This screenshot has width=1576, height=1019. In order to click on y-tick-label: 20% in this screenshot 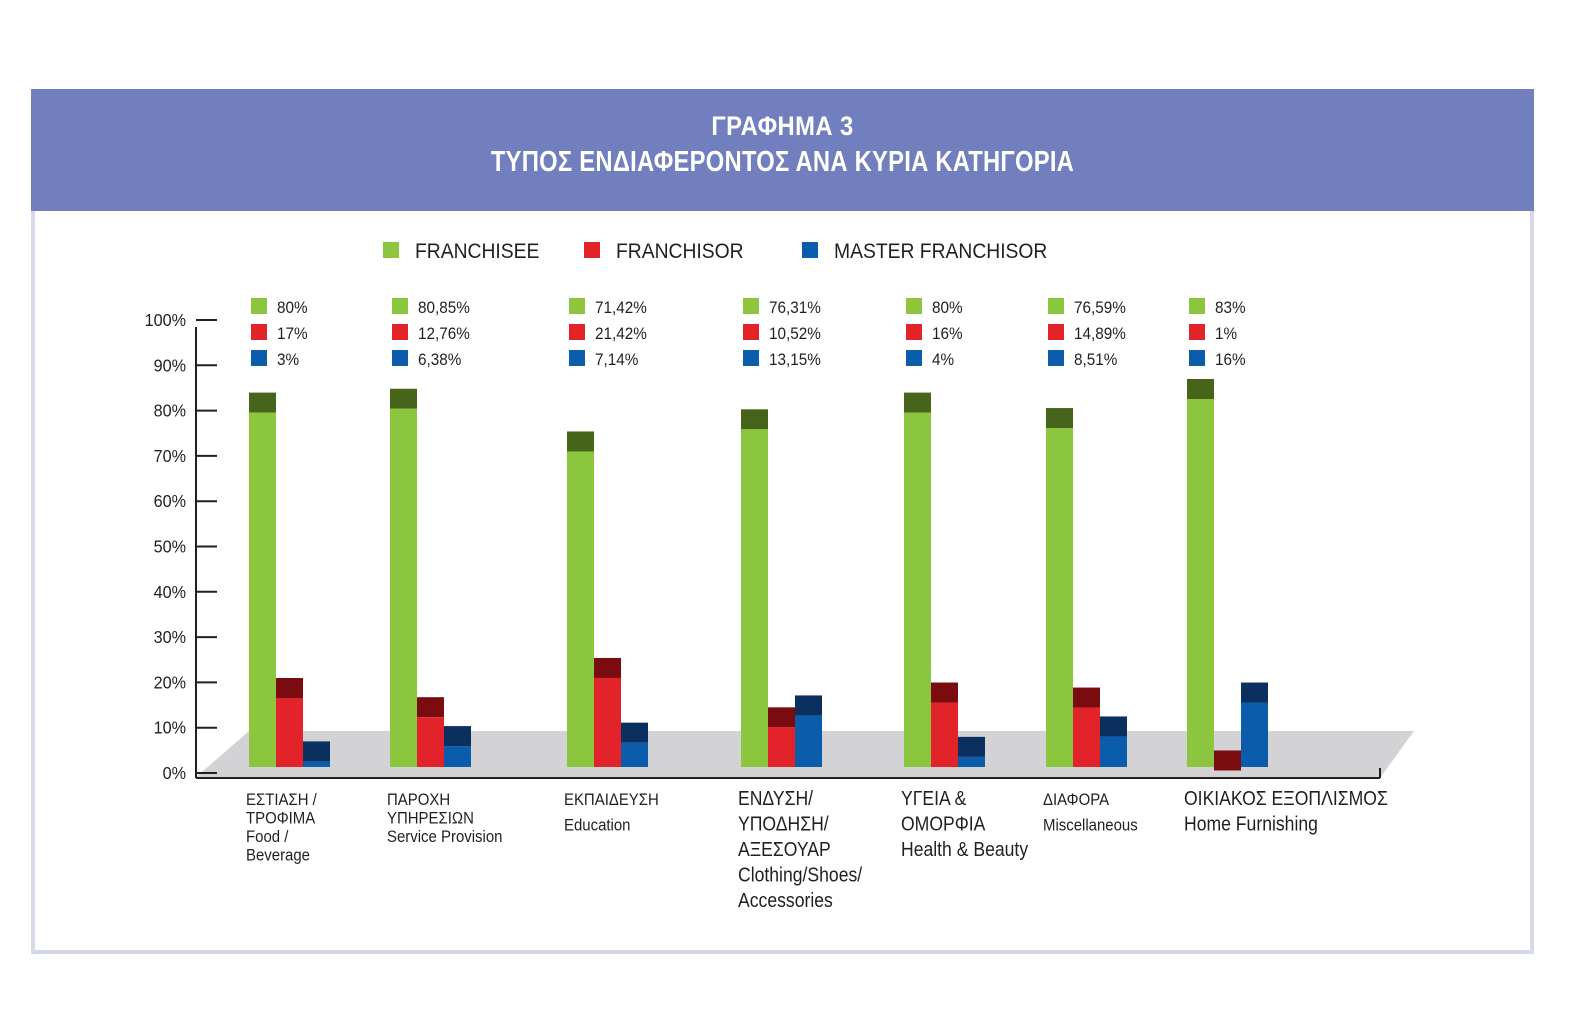, I will do `click(170, 683)`.